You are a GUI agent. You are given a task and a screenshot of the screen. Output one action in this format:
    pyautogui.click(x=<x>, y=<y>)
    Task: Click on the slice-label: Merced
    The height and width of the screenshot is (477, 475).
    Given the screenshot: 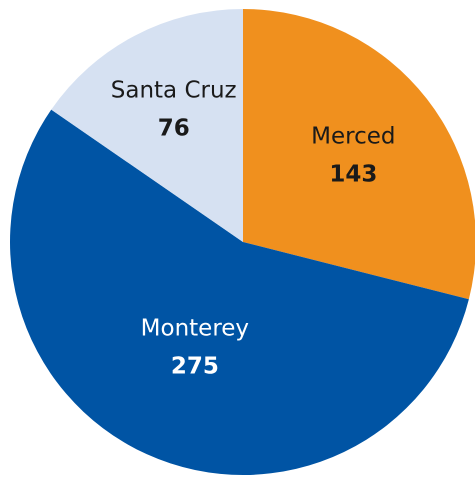 What is the action you would take?
    pyautogui.click(x=353, y=137)
    